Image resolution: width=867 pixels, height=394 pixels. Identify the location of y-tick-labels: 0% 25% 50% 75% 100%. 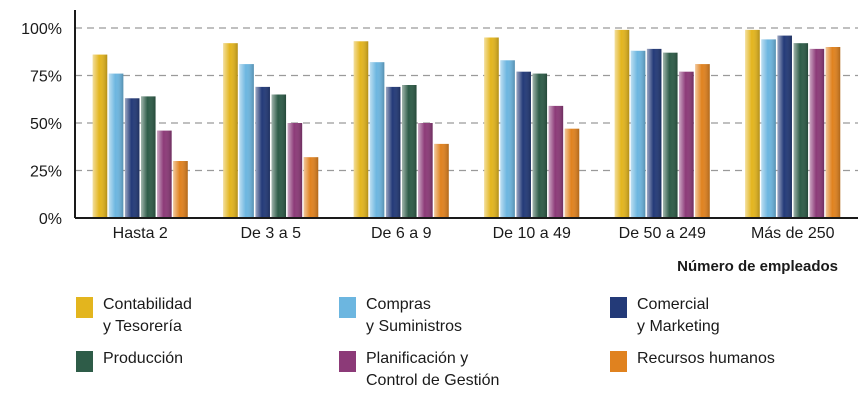
(41, 124).